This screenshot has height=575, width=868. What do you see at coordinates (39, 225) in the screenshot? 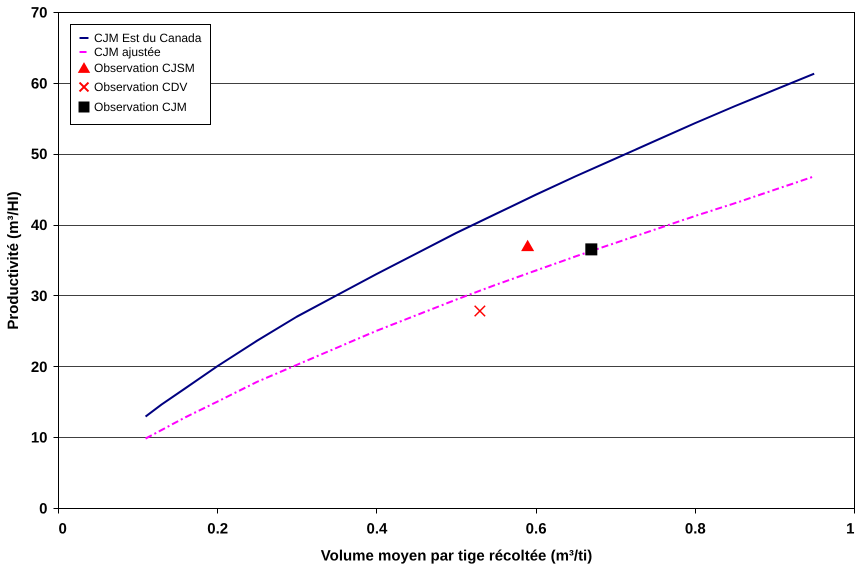
I see `y-tick-label: 40` at bounding box center [39, 225].